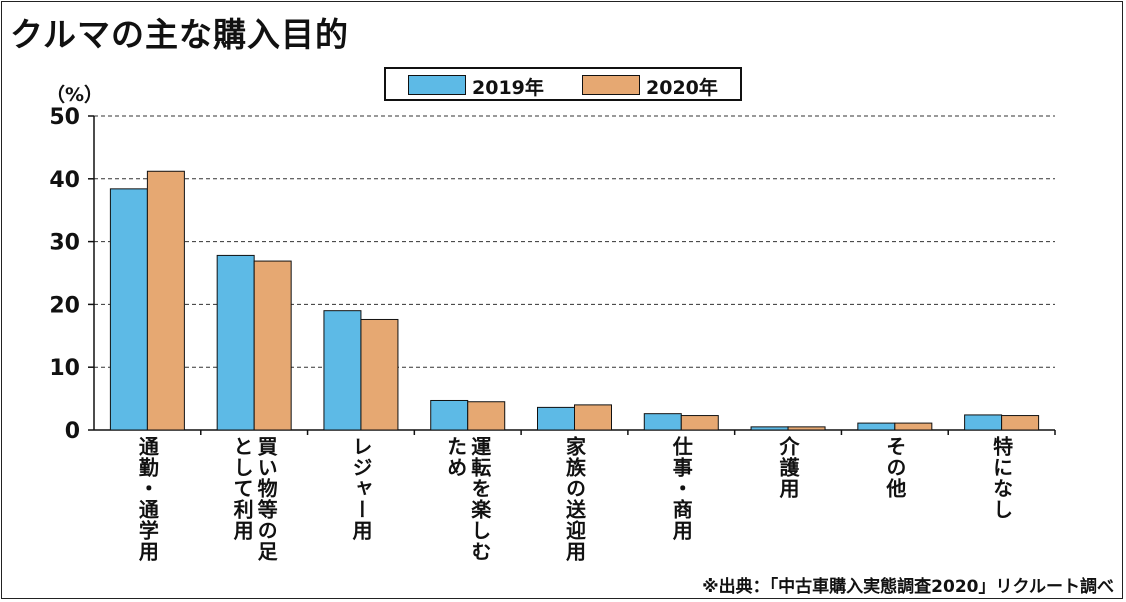  What do you see at coordinates (574, 499) in the screenshot?
I see `category-label-4: 家族の送迎用` at bounding box center [574, 499].